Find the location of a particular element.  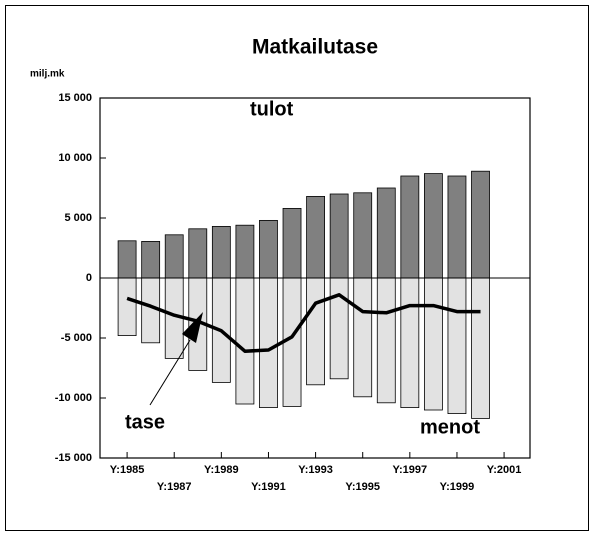

y-tick-label: -10 000 is located at coordinates (73, 398).